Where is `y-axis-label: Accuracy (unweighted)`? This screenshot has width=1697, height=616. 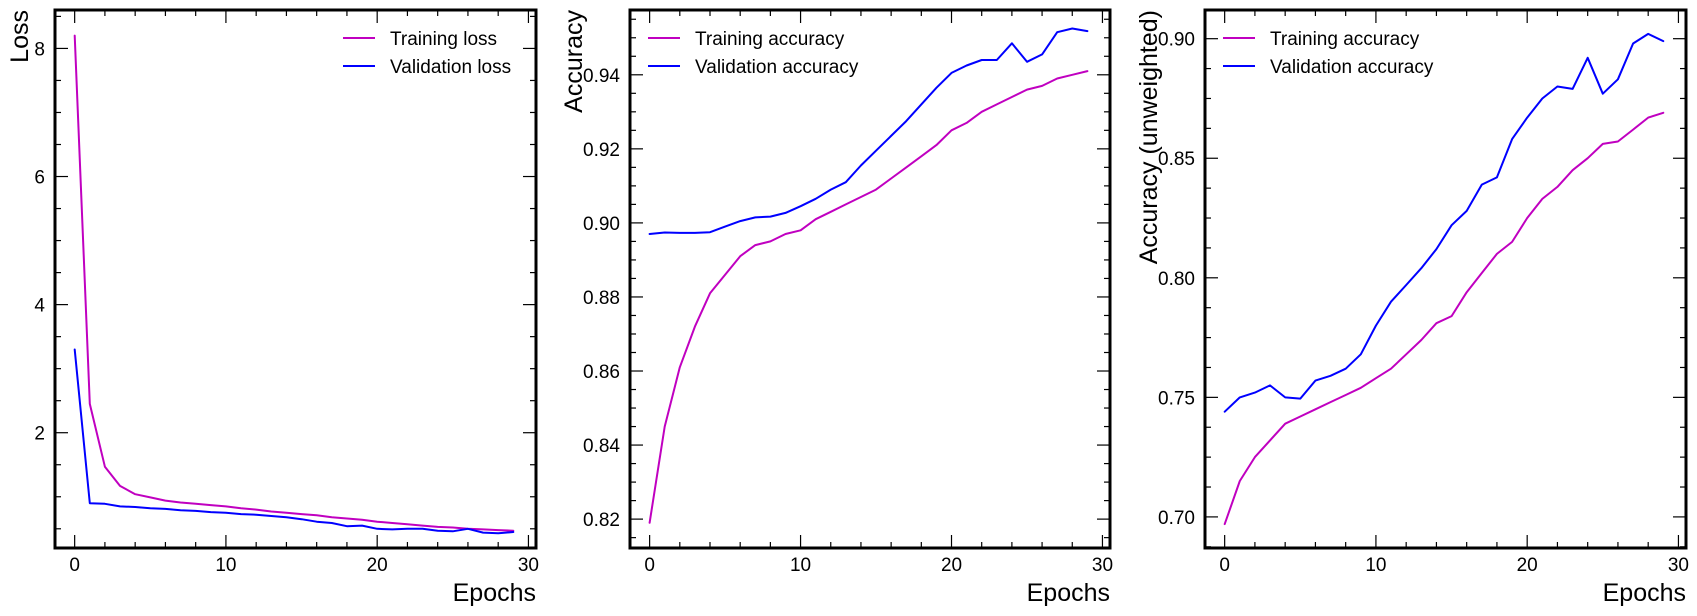 y-axis-label: Accuracy (unweighted) is located at coordinates (1149, 137).